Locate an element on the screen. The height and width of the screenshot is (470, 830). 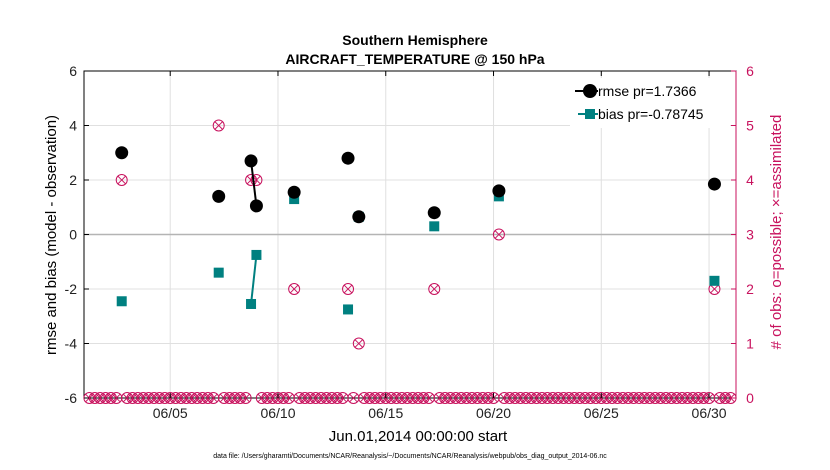
y-right-tick-label: 5 is located at coordinates (750, 126).